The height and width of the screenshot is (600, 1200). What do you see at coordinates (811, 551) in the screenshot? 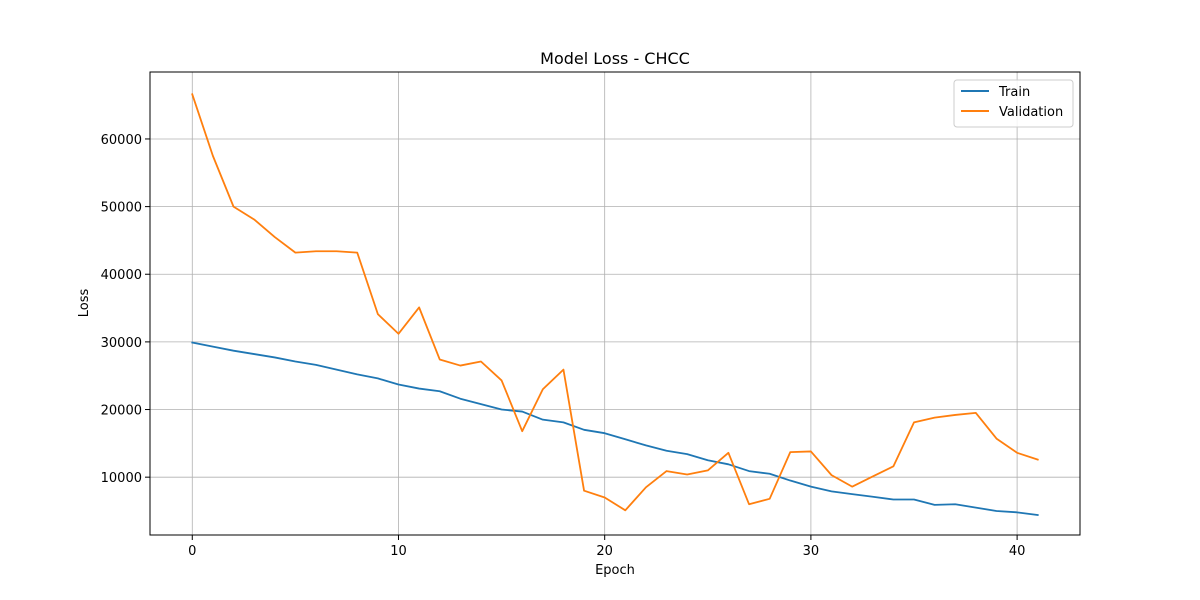
I see `x-tick-label: 30` at bounding box center [811, 551].